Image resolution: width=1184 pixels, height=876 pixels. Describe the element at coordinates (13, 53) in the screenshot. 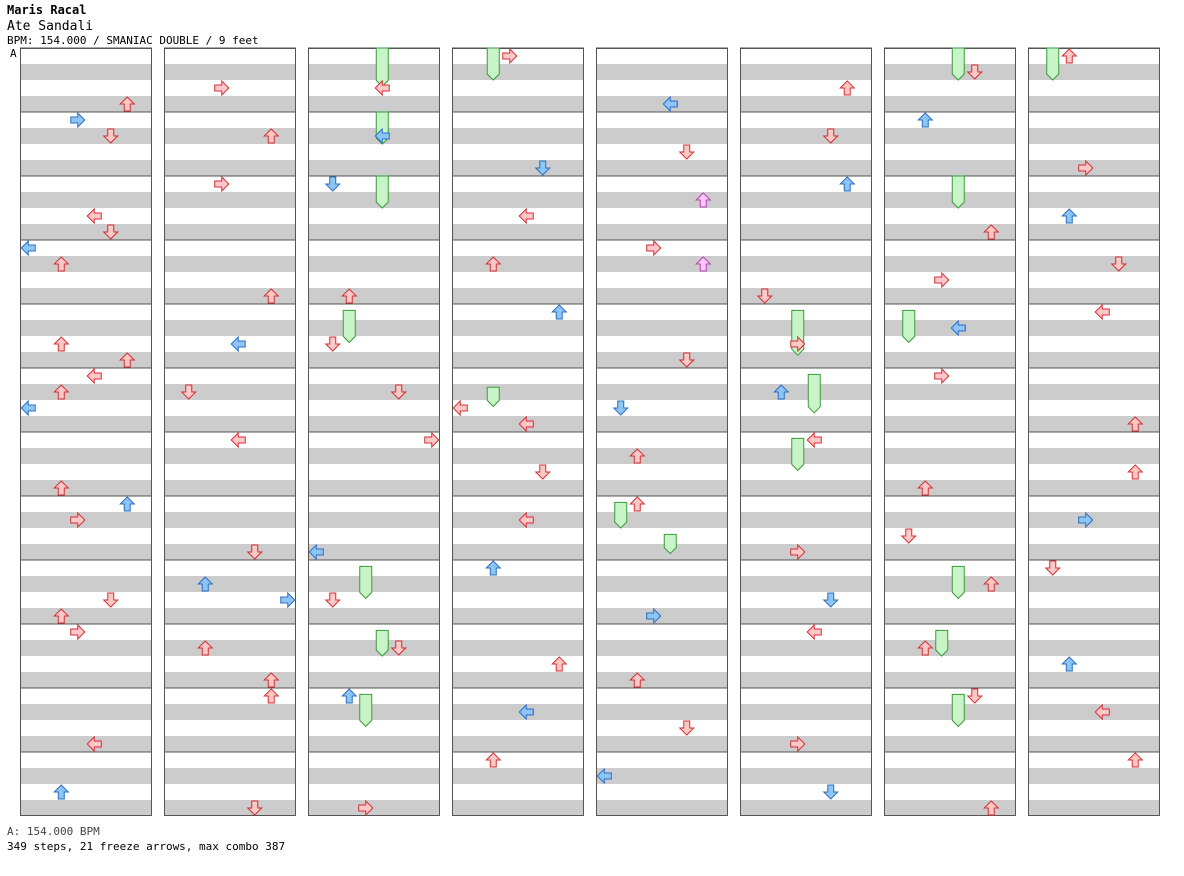

I see `bpm-marker: A` at that location.